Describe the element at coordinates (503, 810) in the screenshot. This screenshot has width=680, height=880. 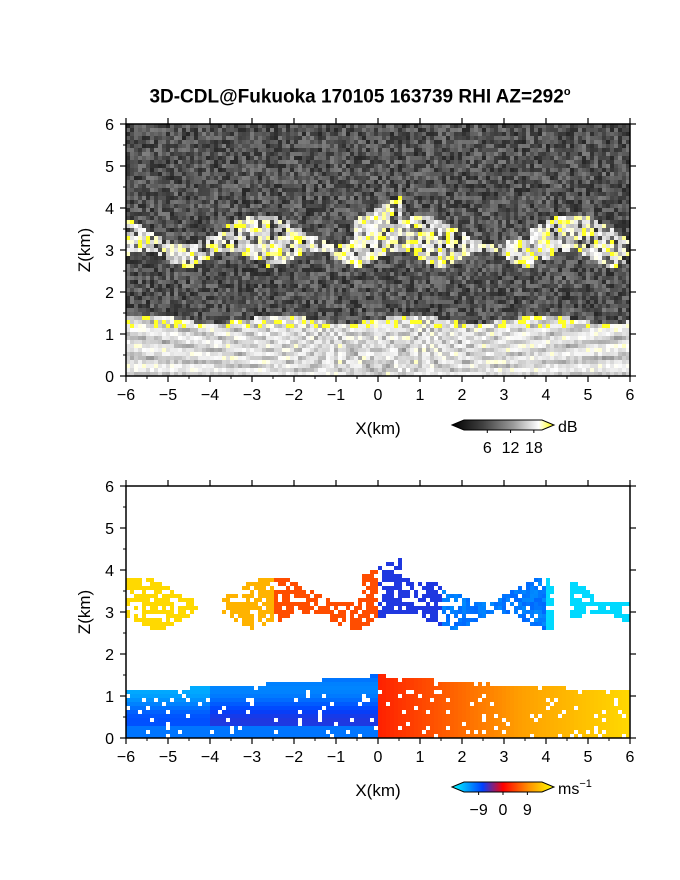
I see `colorbar-tick-label: 0` at that location.